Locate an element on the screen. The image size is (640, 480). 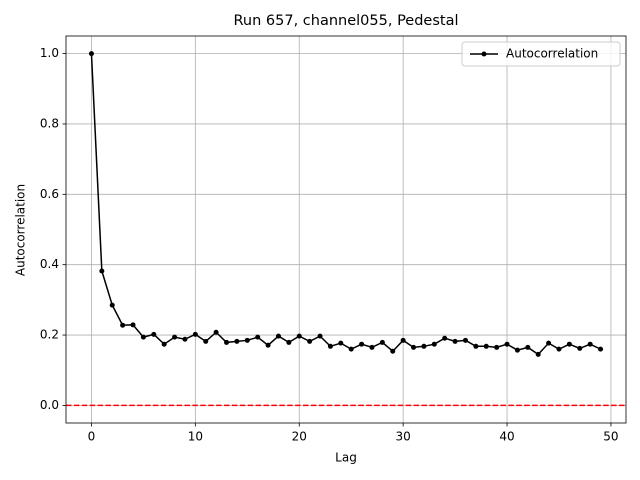
legend-box is located at coordinates (541, 54).